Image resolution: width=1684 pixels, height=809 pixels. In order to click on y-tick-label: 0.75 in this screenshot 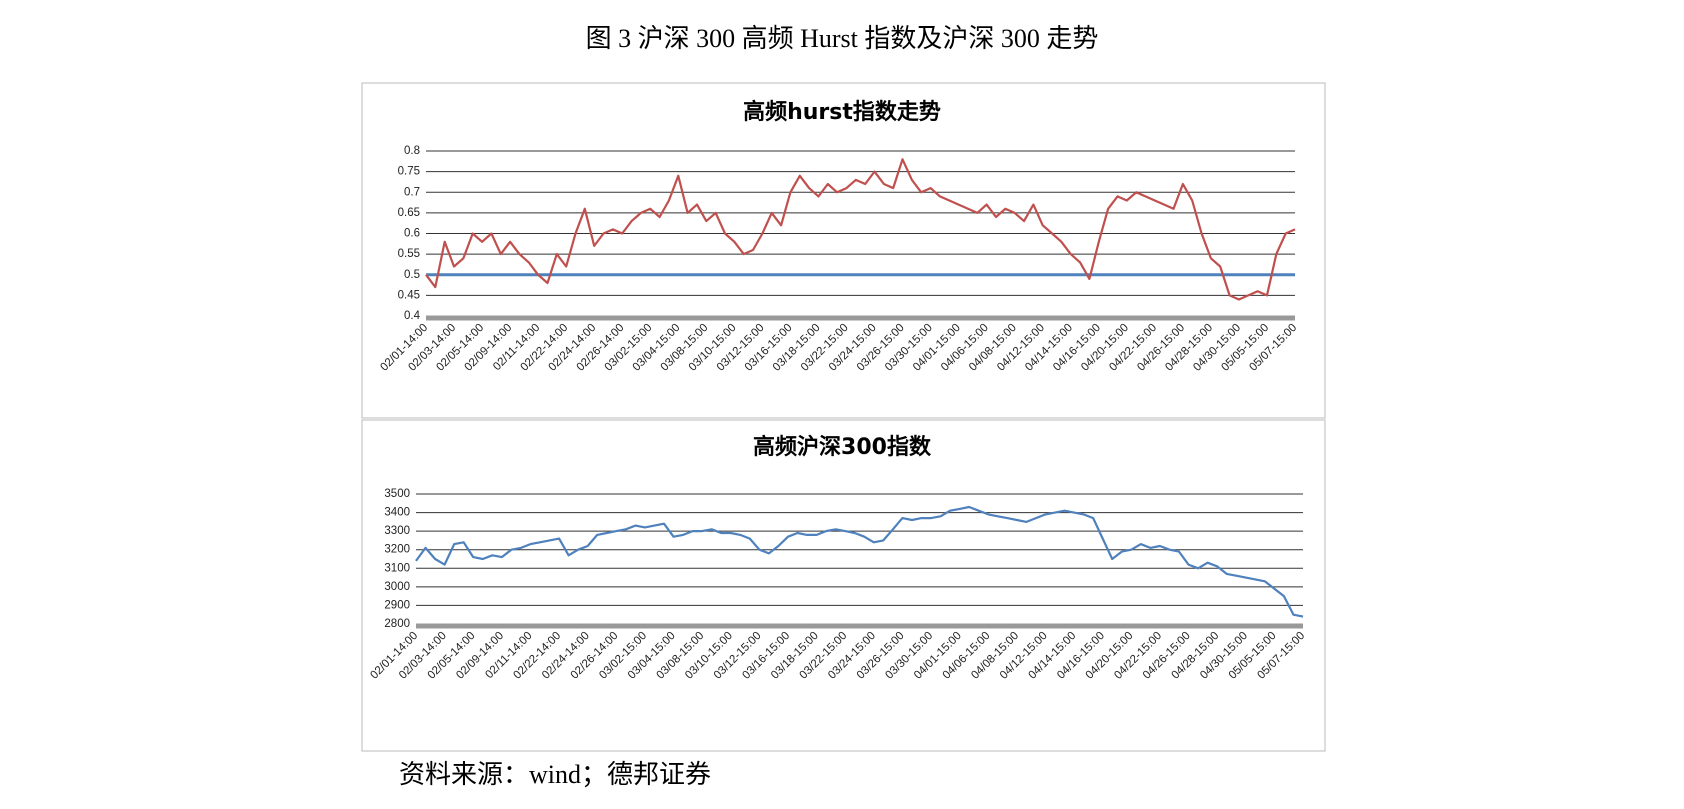, I will do `click(409, 172)`.